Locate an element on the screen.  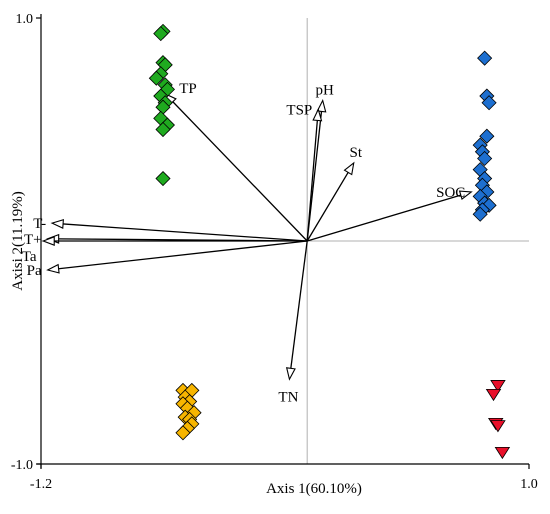
vector-label-tsp: TSP is located at coordinates (299, 110).